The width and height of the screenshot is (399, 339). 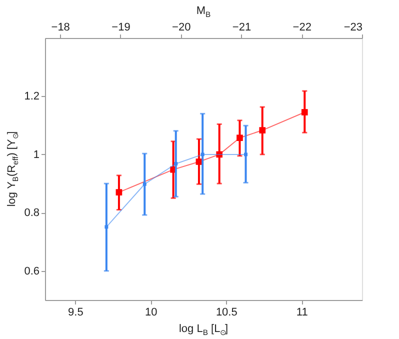 What do you see at coordinates (181, 28) in the screenshot?
I see `x2-tick-label: −20` at bounding box center [181, 28].